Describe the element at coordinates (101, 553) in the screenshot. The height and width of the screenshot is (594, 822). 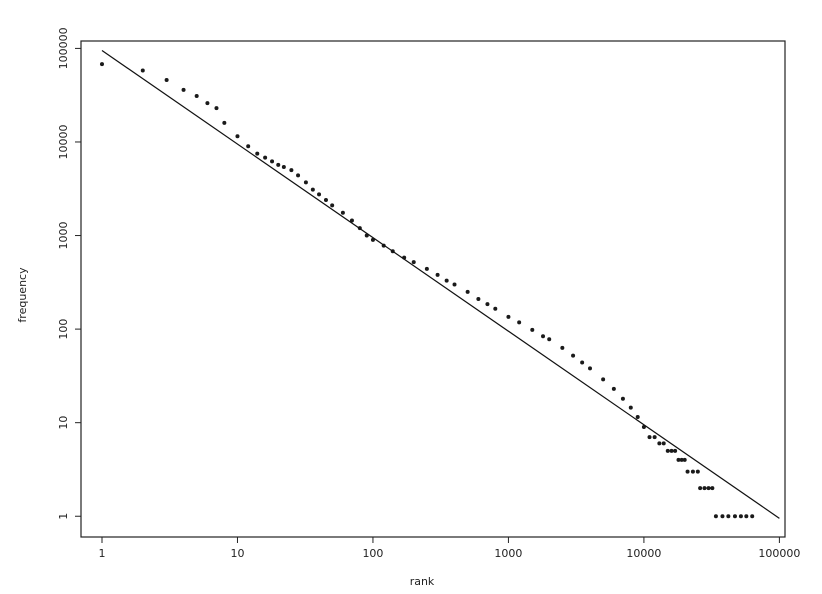
I see `x-tick-label: 1` at that location.